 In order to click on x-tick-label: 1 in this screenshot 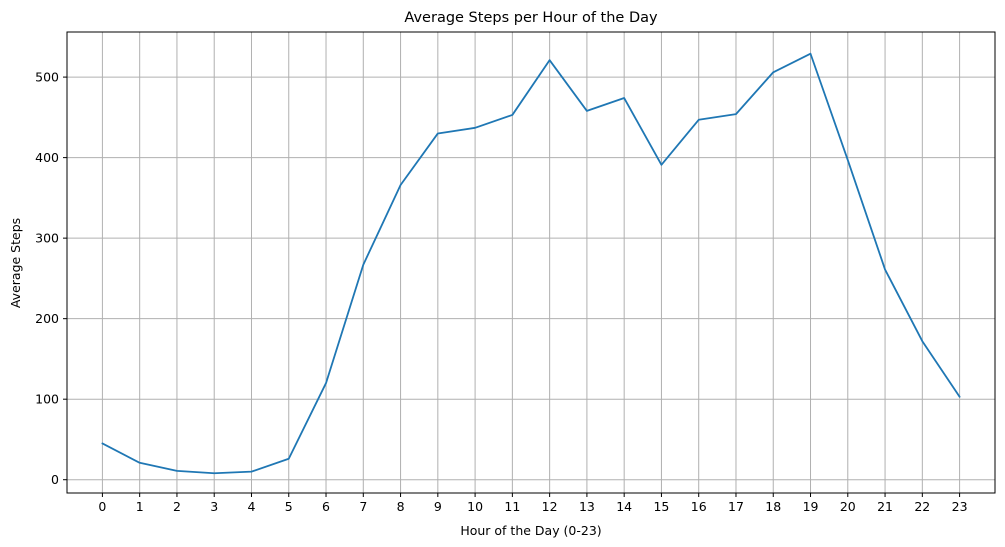, I will do `click(140, 506)`.